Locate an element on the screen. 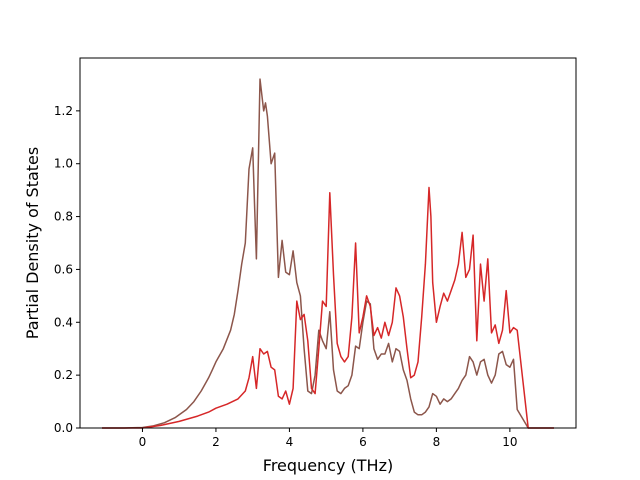  y-axis-ticks: 0.0 0.2 0.4 0.6 0.8 1.0 1.2 is located at coordinates (67, 269).